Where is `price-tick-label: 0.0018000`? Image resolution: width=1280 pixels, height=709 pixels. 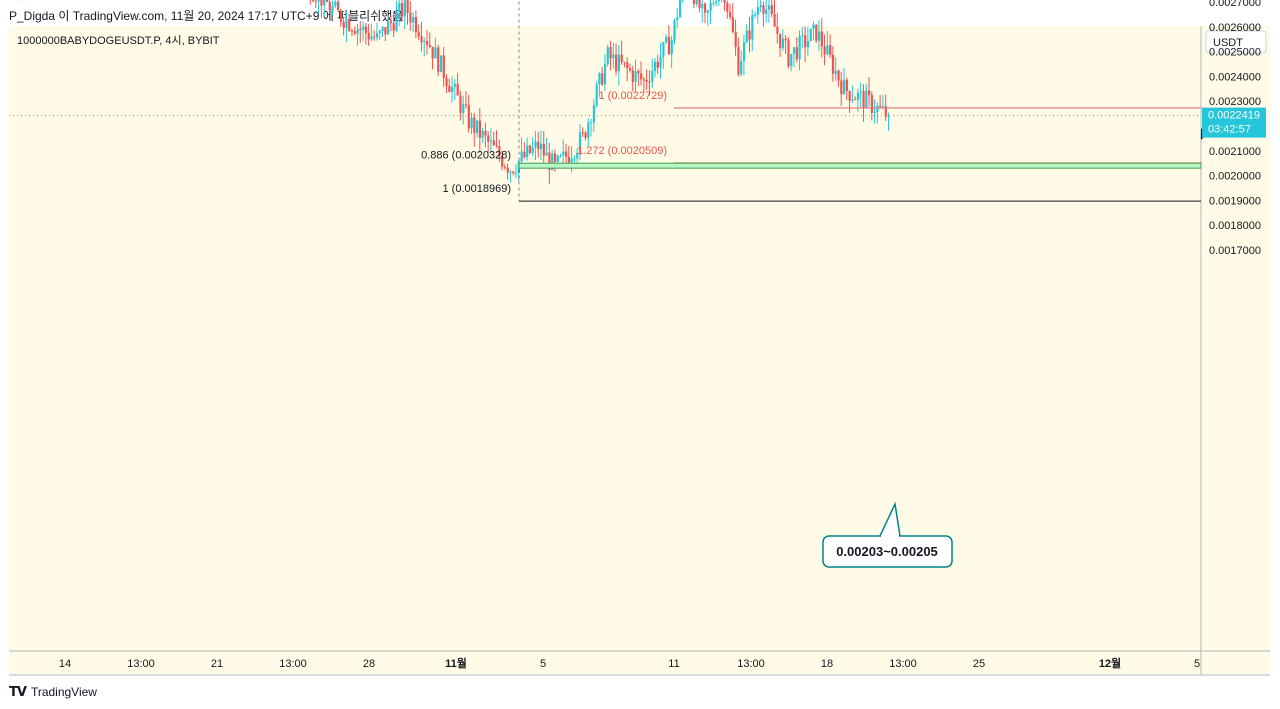 price-tick-label: 0.0018000 is located at coordinates (1235, 226).